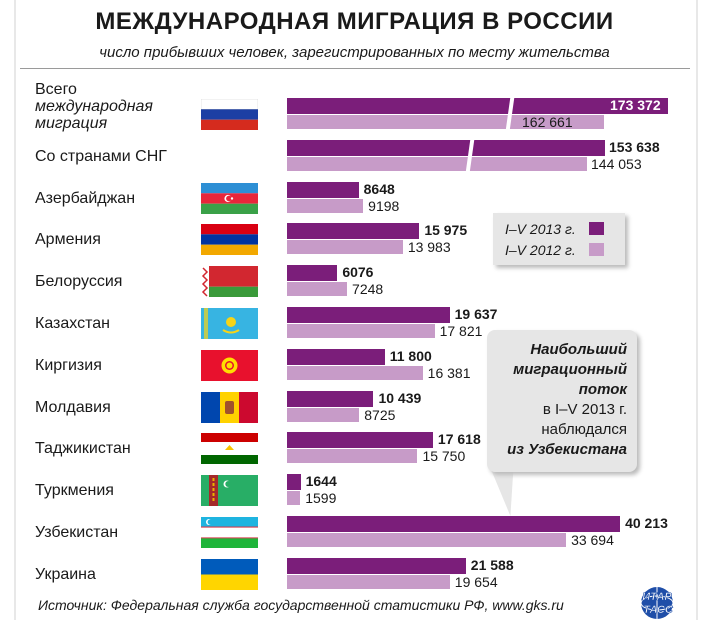 The width and height of the screenshot is (709, 633). I want to click on legend-swatch-2013, so click(596, 228).